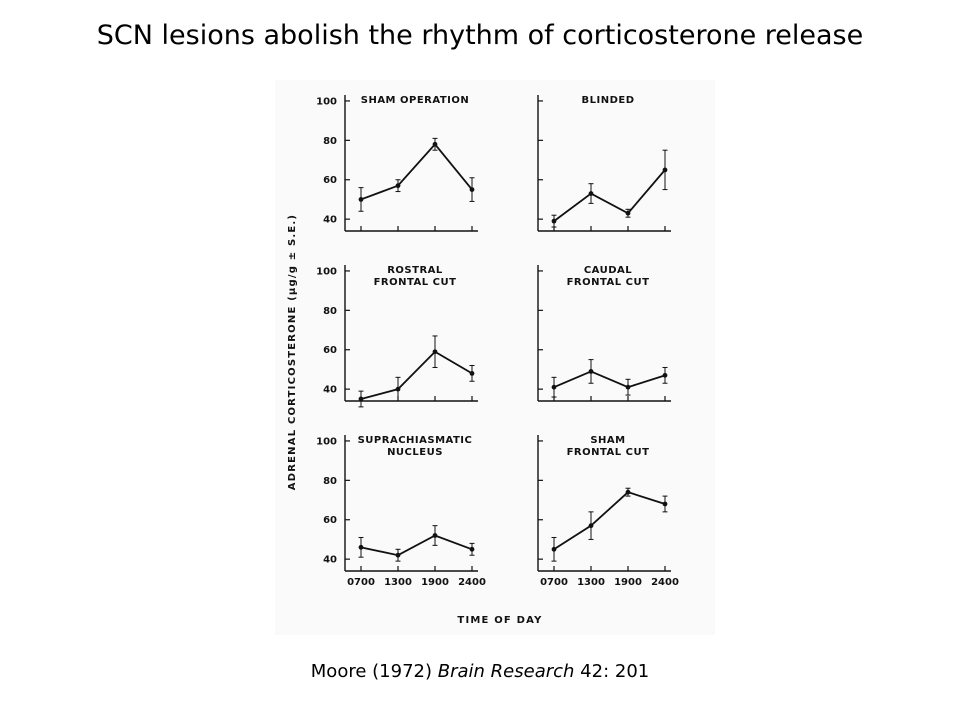  I want to click on panel-3-series-line, so click(416, 375).